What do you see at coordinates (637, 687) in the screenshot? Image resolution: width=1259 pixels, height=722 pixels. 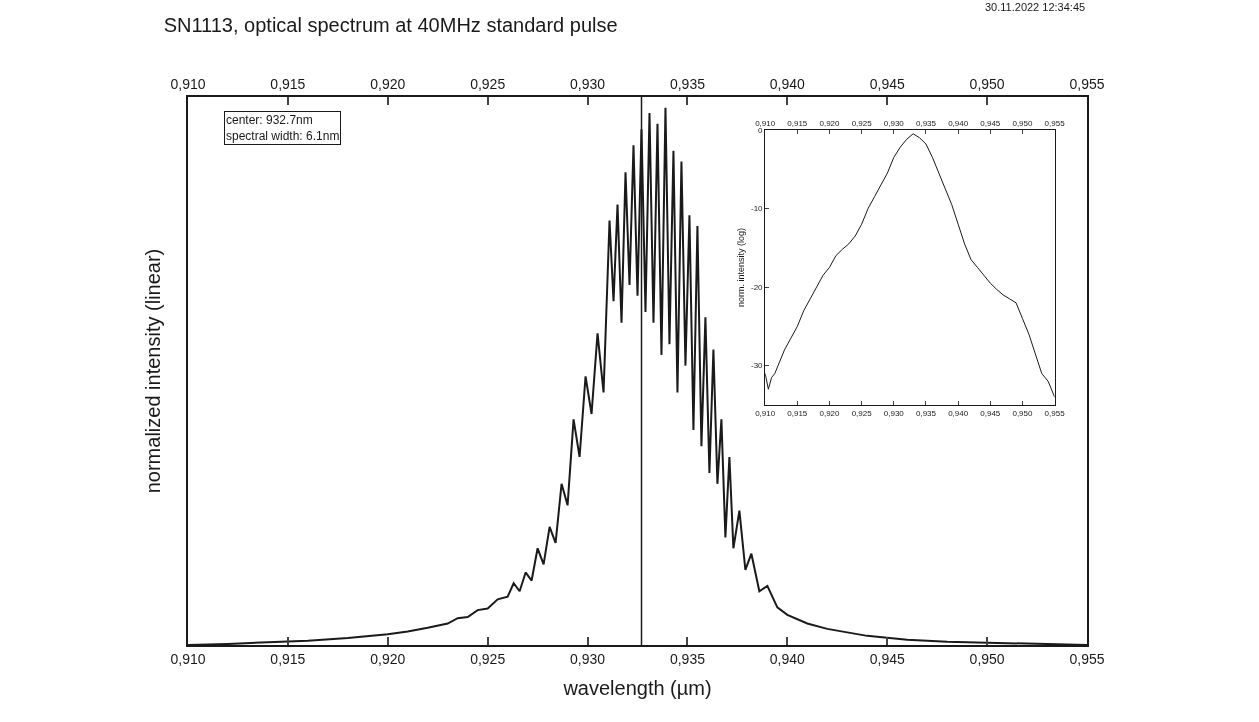 I see `x-axis-title: wavelength (µm)` at bounding box center [637, 687].